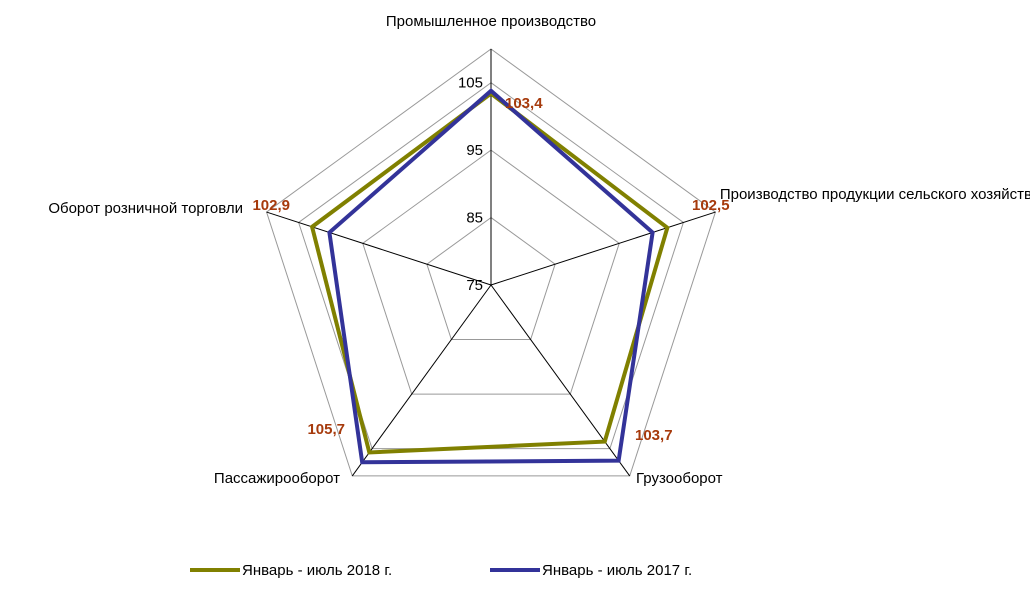 The width and height of the screenshot is (1030, 604). I want to click on data-label: 103,7, so click(654, 435).